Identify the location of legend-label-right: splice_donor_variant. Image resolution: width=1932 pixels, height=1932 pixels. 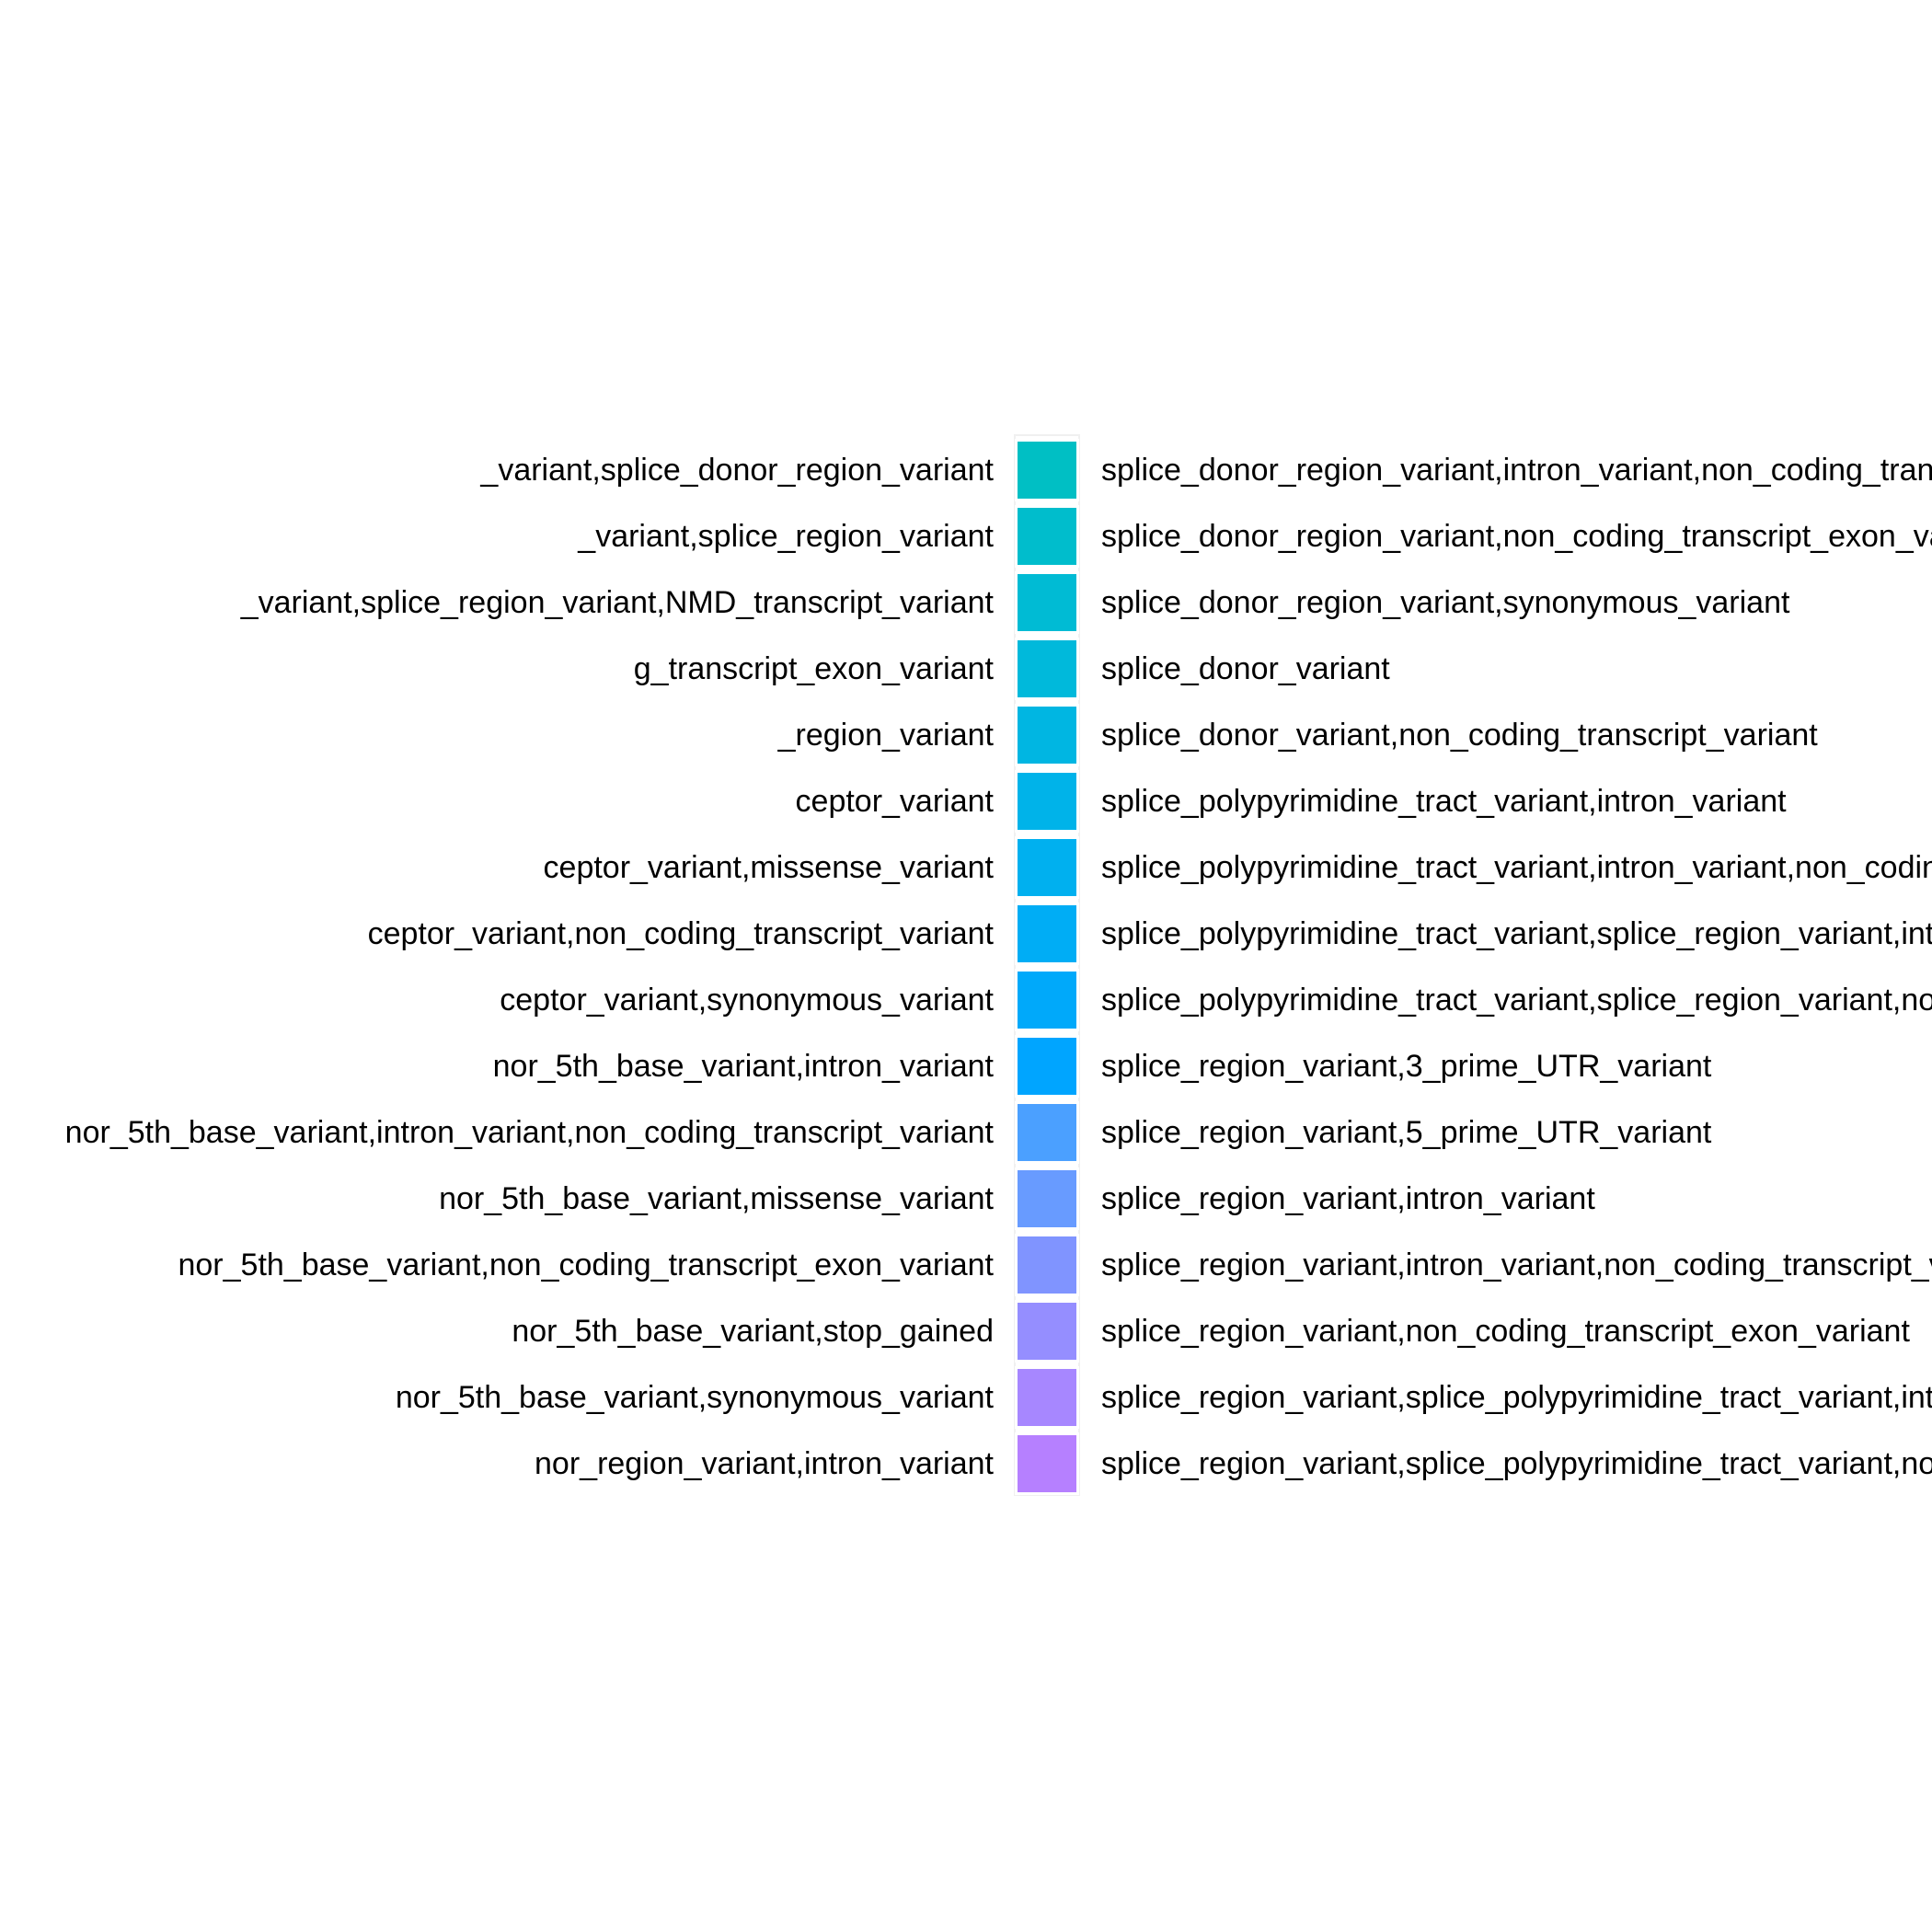
(1245, 668).